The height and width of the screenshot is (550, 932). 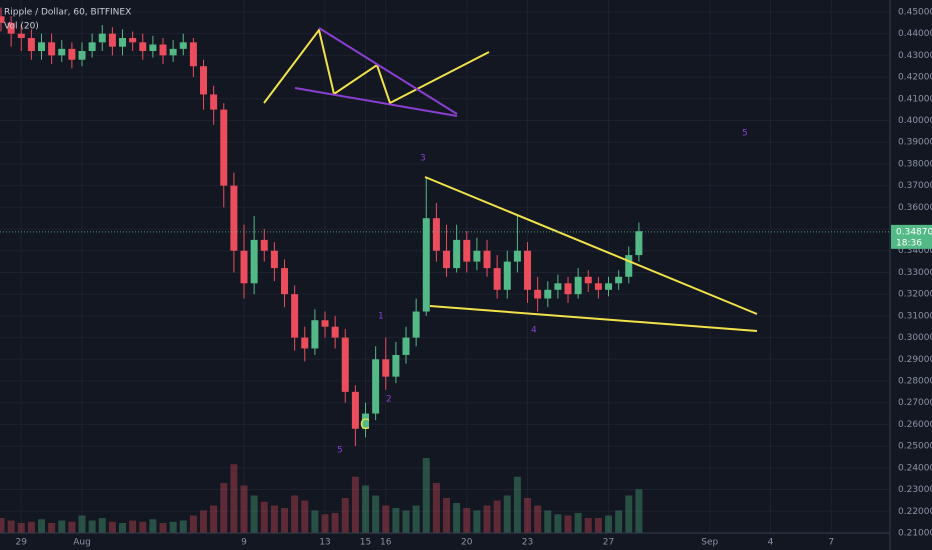 I want to click on trend-line, so click(x=593, y=318).